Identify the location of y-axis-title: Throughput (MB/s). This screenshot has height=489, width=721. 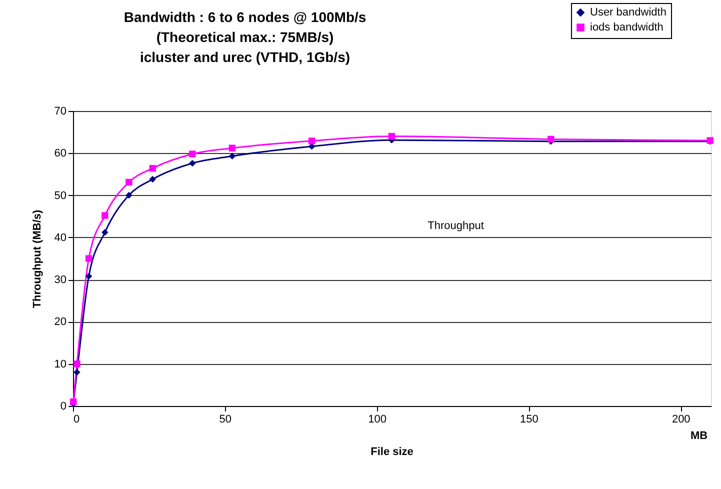
(37, 258).